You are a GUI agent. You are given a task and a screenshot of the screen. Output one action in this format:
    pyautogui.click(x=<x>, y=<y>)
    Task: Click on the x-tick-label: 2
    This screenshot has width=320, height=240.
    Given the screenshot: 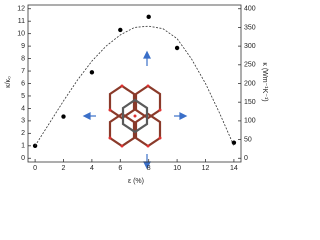 What is the action you would take?
    pyautogui.click(x=64, y=168)
    